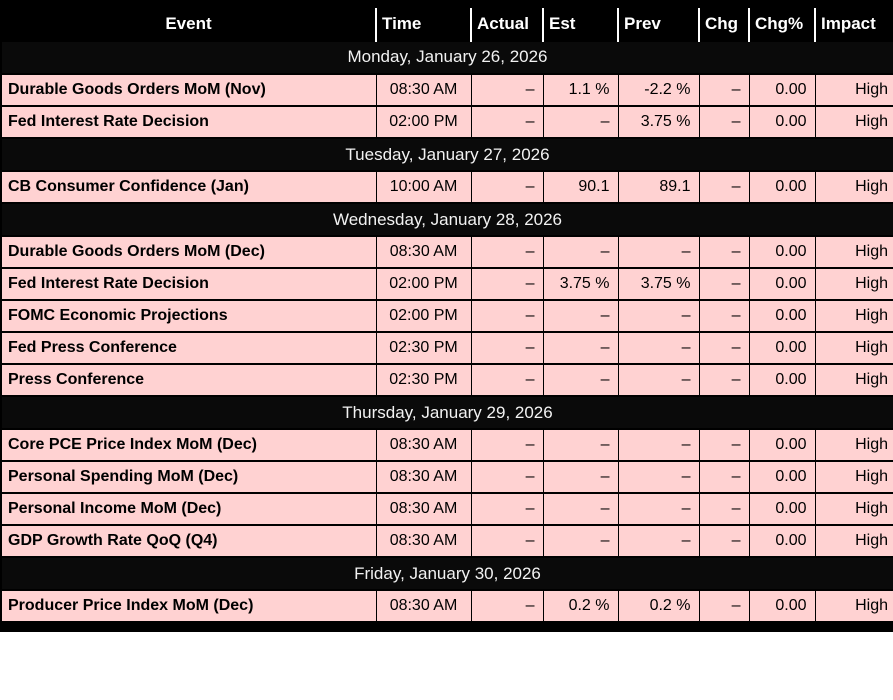 This screenshot has height=700, width=893. What do you see at coordinates (447, 154) in the screenshot?
I see `day-separator-label: Tuesday, January 27, 2026` at bounding box center [447, 154].